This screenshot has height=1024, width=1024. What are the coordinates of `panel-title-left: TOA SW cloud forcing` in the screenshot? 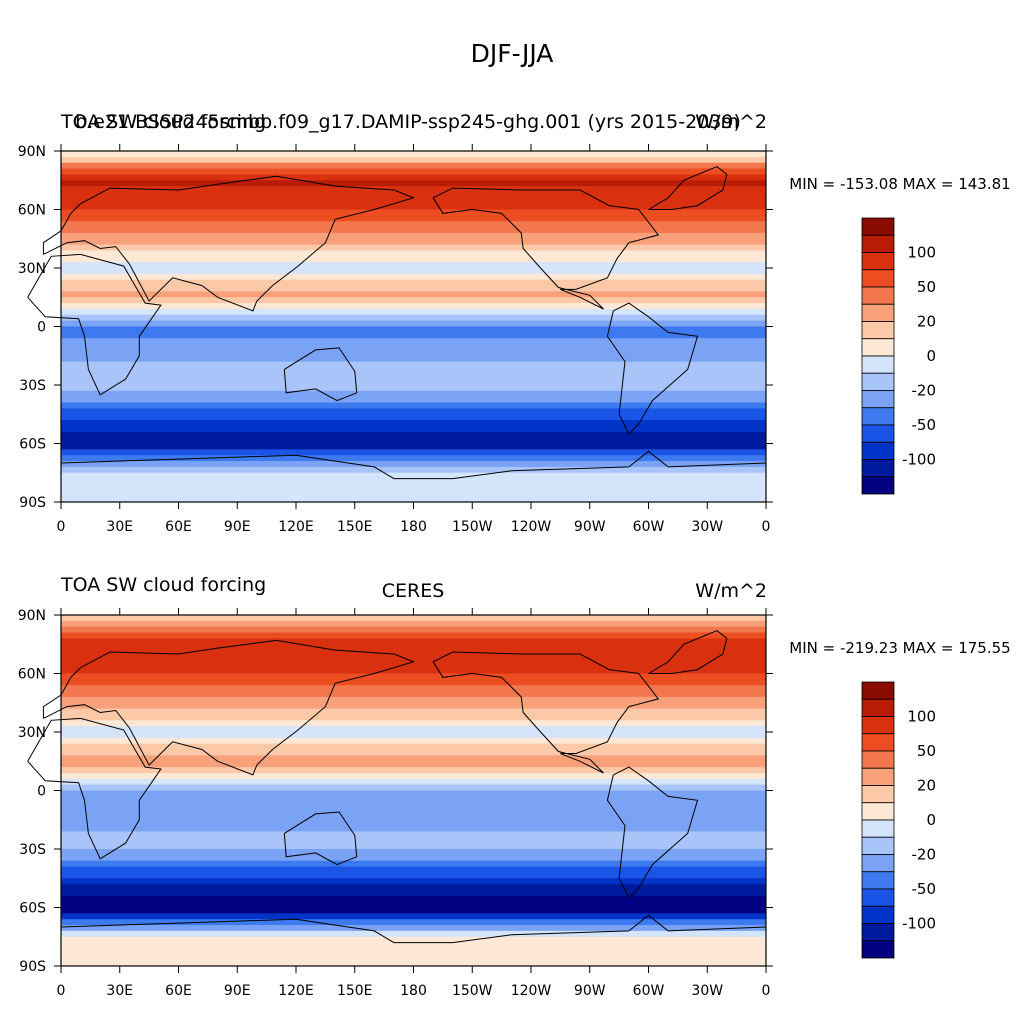 It's located at (163, 122).